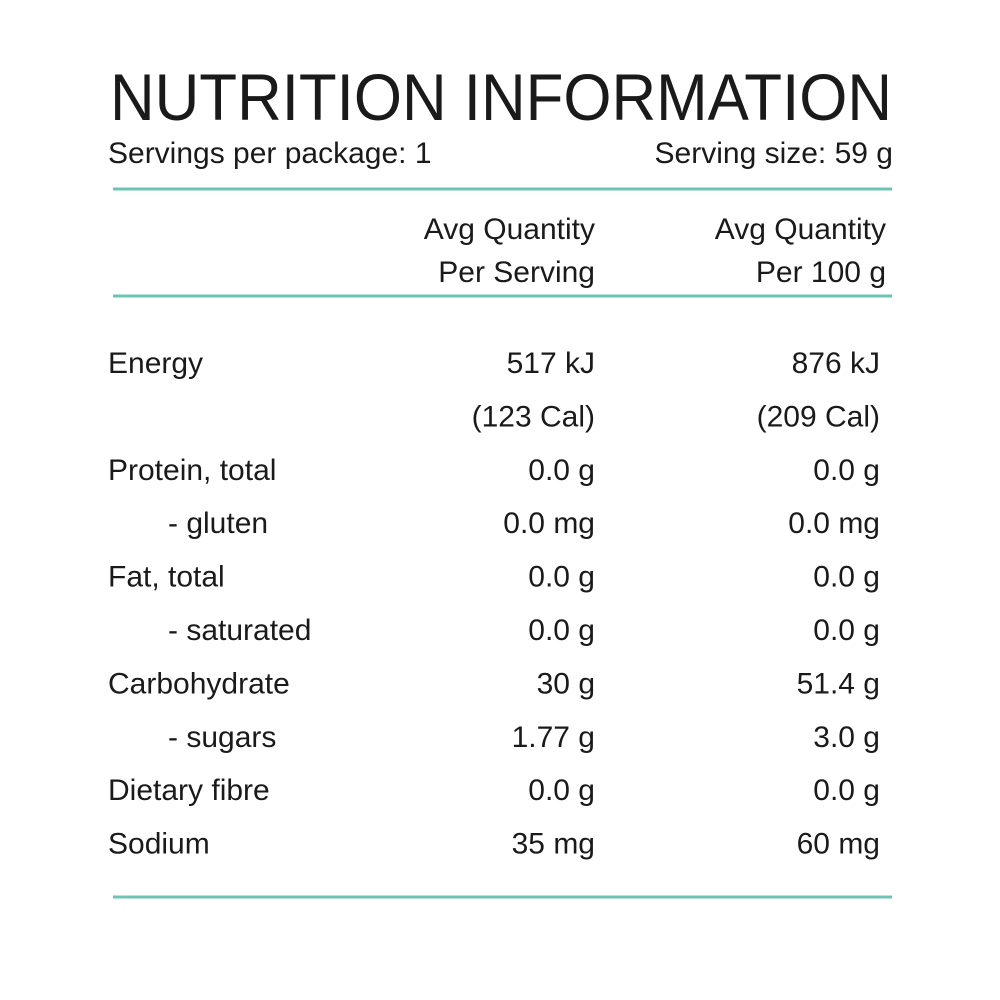 Image resolution: width=1000 pixels, height=1000 pixels. What do you see at coordinates (551, 363) in the screenshot?
I see `per-serving: 517 kJ` at bounding box center [551, 363].